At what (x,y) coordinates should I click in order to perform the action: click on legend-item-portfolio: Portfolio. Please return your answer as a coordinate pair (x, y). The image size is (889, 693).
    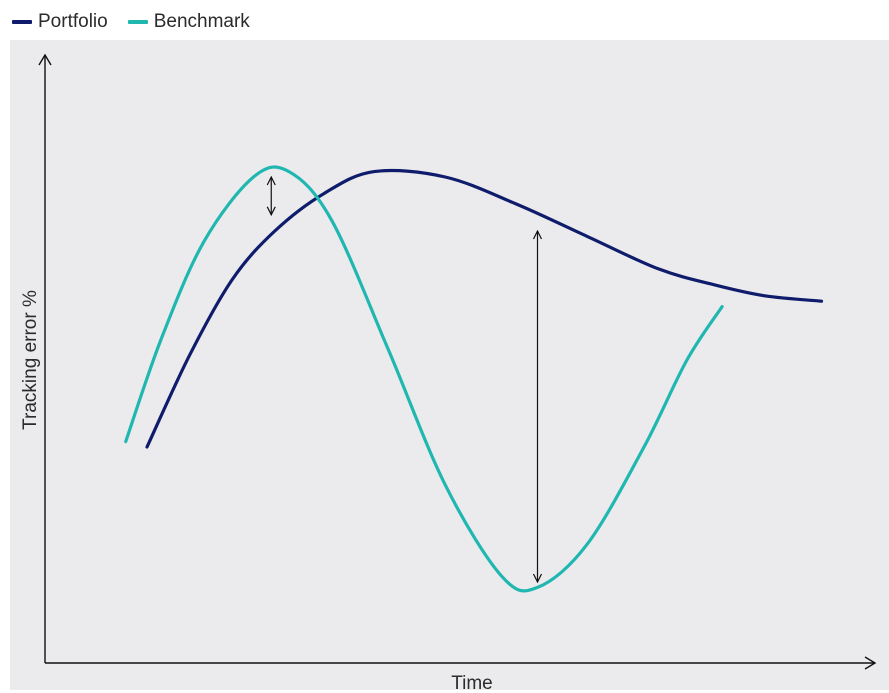
    Looking at the image, I should click on (60, 22).